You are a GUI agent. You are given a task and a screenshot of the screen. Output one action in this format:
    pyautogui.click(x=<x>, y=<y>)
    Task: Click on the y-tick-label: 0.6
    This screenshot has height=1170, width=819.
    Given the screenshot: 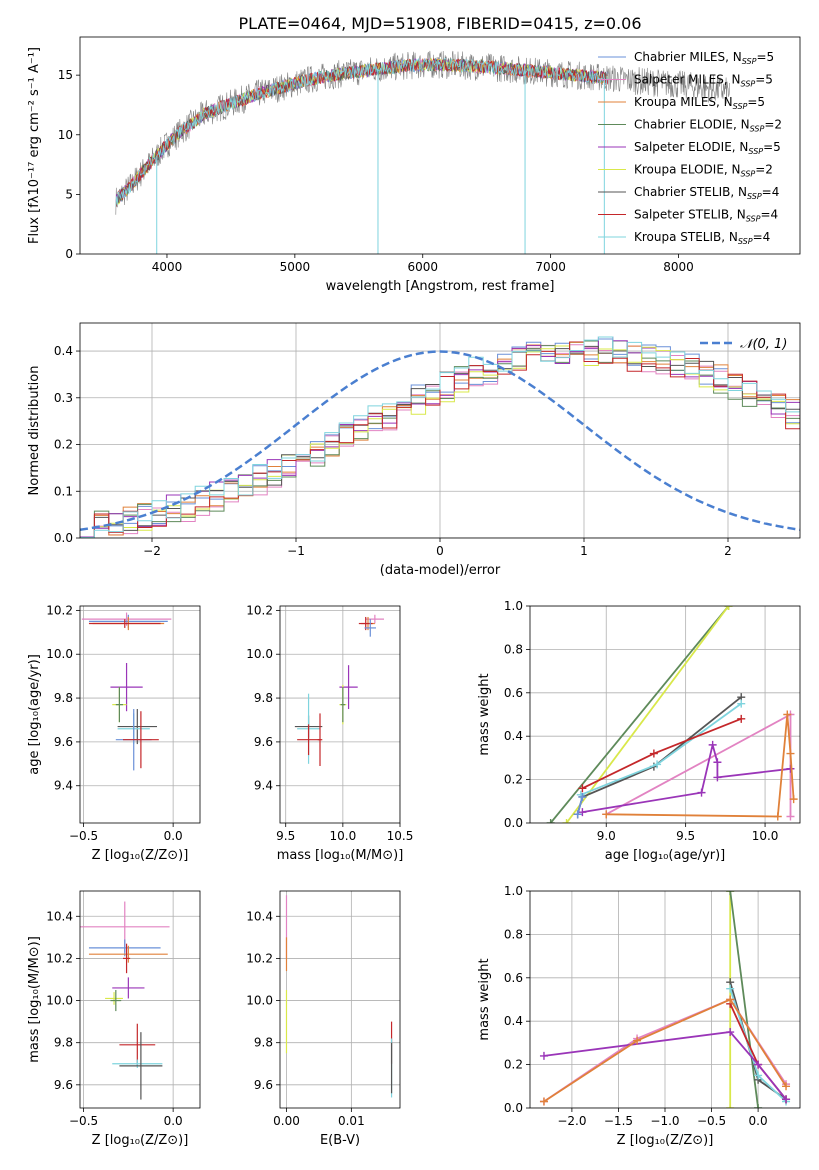 What is the action you would take?
    pyautogui.click(x=513, y=978)
    